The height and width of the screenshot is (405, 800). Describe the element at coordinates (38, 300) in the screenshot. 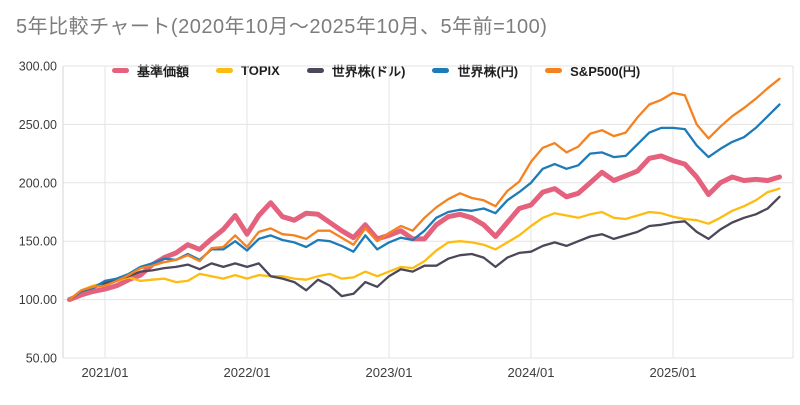

I see `y-axis-tick-label: 100.00` at that location.